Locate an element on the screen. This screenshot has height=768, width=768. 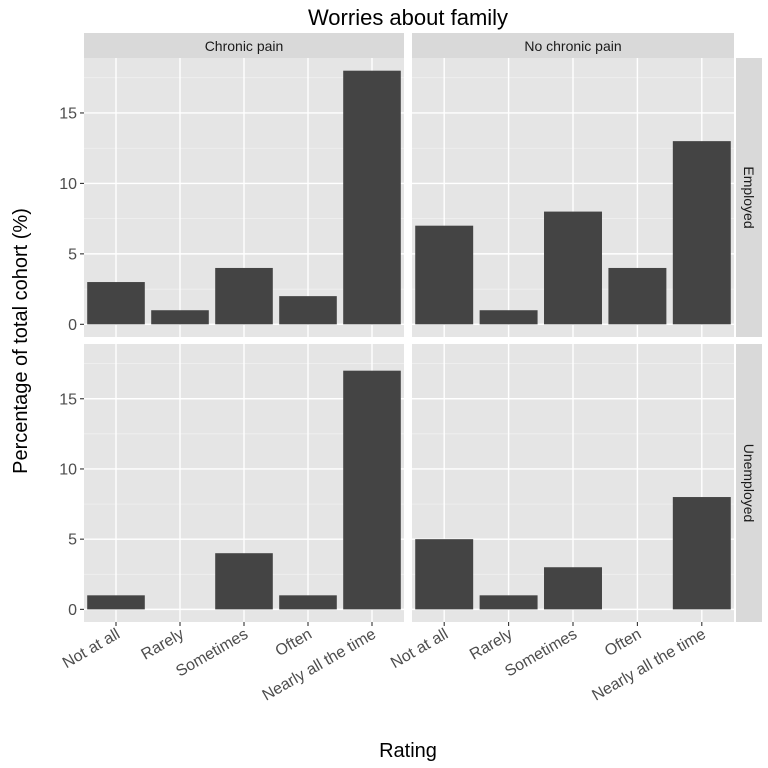
strip-bg-no-chronic-pain is located at coordinates (573, 45).